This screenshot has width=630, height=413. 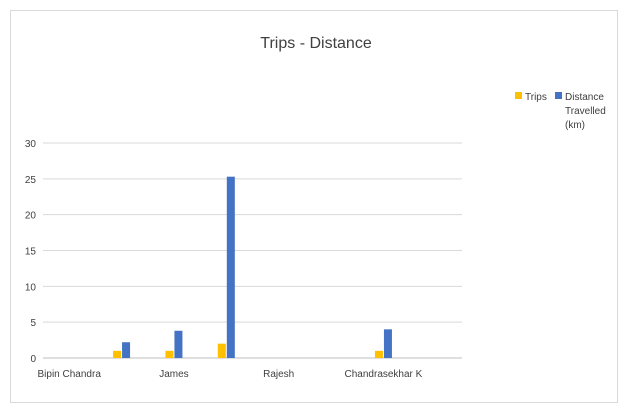 I want to click on x-axis-tick-labels: Bipin Chandra James Rajesh Chandrasekhar K, so click(x=230, y=374).